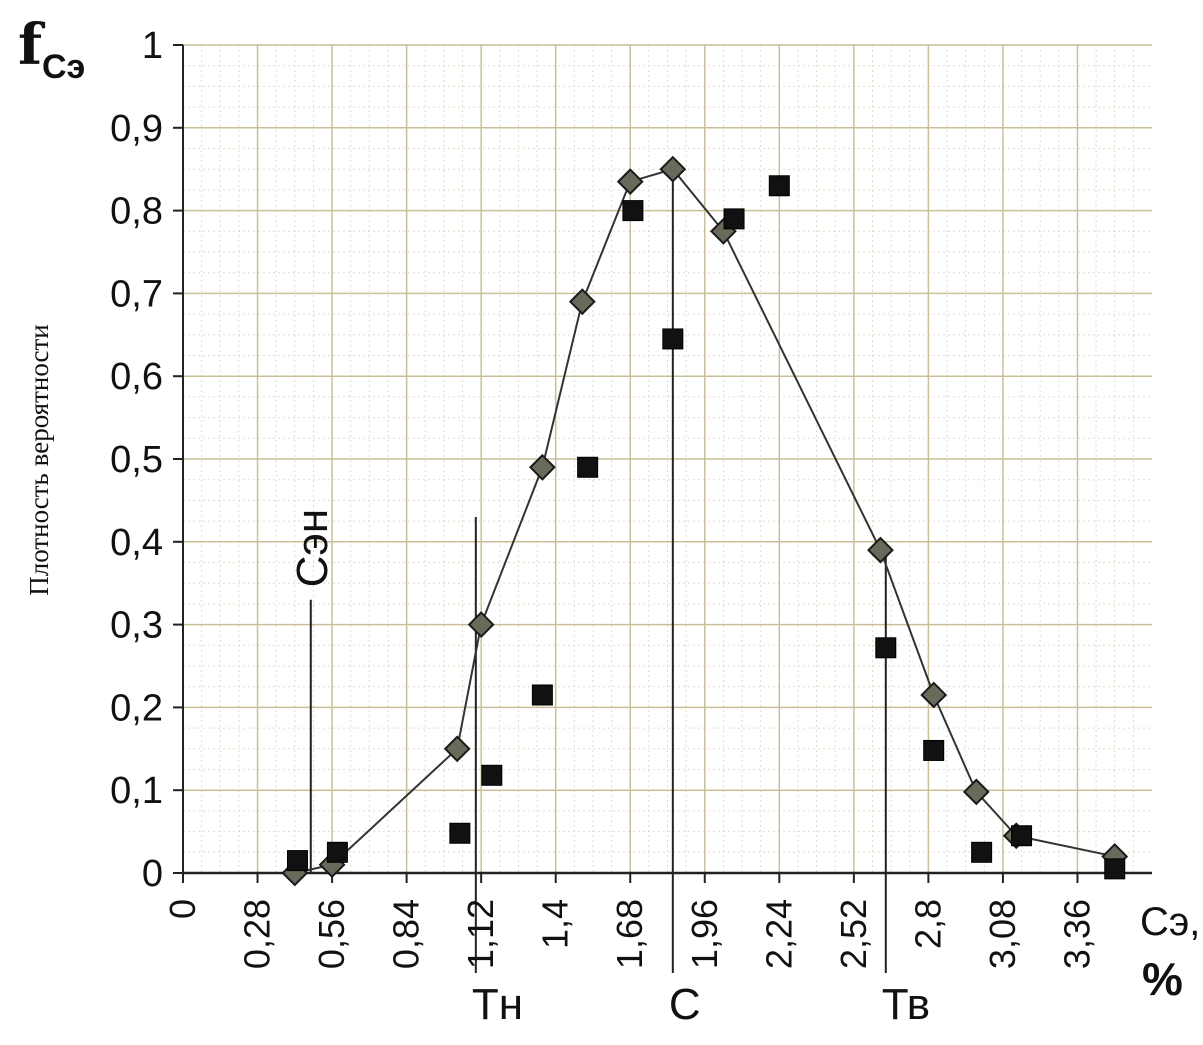 The image size is (1203, 1045). What do you see at coordinates (136, 377) in the screenshot?
I see `y-tick-label: 0,6` at bounding box center [136, 377].